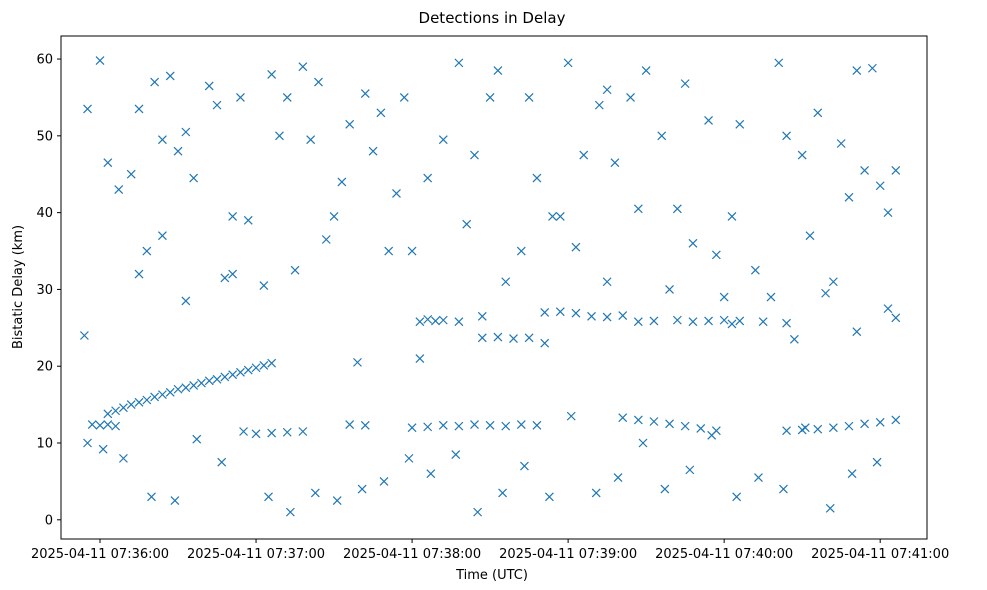  What do you see at coordinates (44, 60) in the screenshot?
I see `y-tick-label: 60` at bounding box center [44, 60].